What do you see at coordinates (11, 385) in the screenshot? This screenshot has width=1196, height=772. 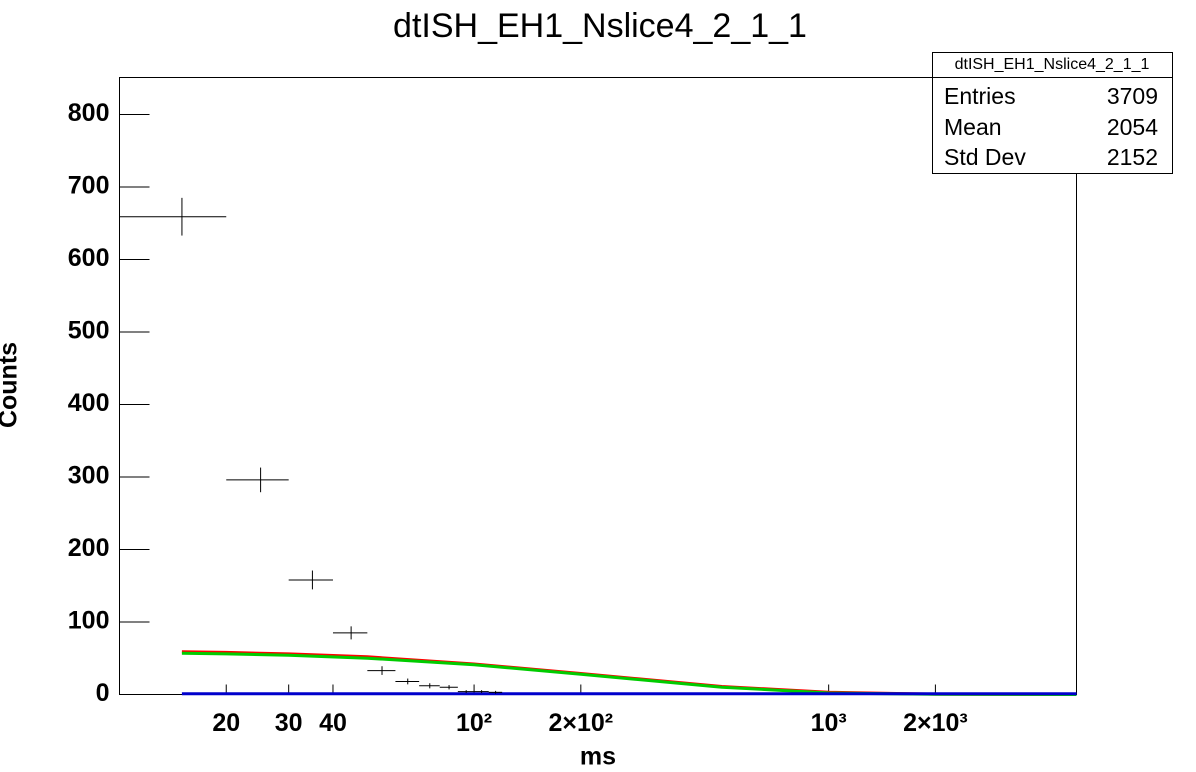 I see `y-axis-label: Counts` at bounding box center [11, 385].